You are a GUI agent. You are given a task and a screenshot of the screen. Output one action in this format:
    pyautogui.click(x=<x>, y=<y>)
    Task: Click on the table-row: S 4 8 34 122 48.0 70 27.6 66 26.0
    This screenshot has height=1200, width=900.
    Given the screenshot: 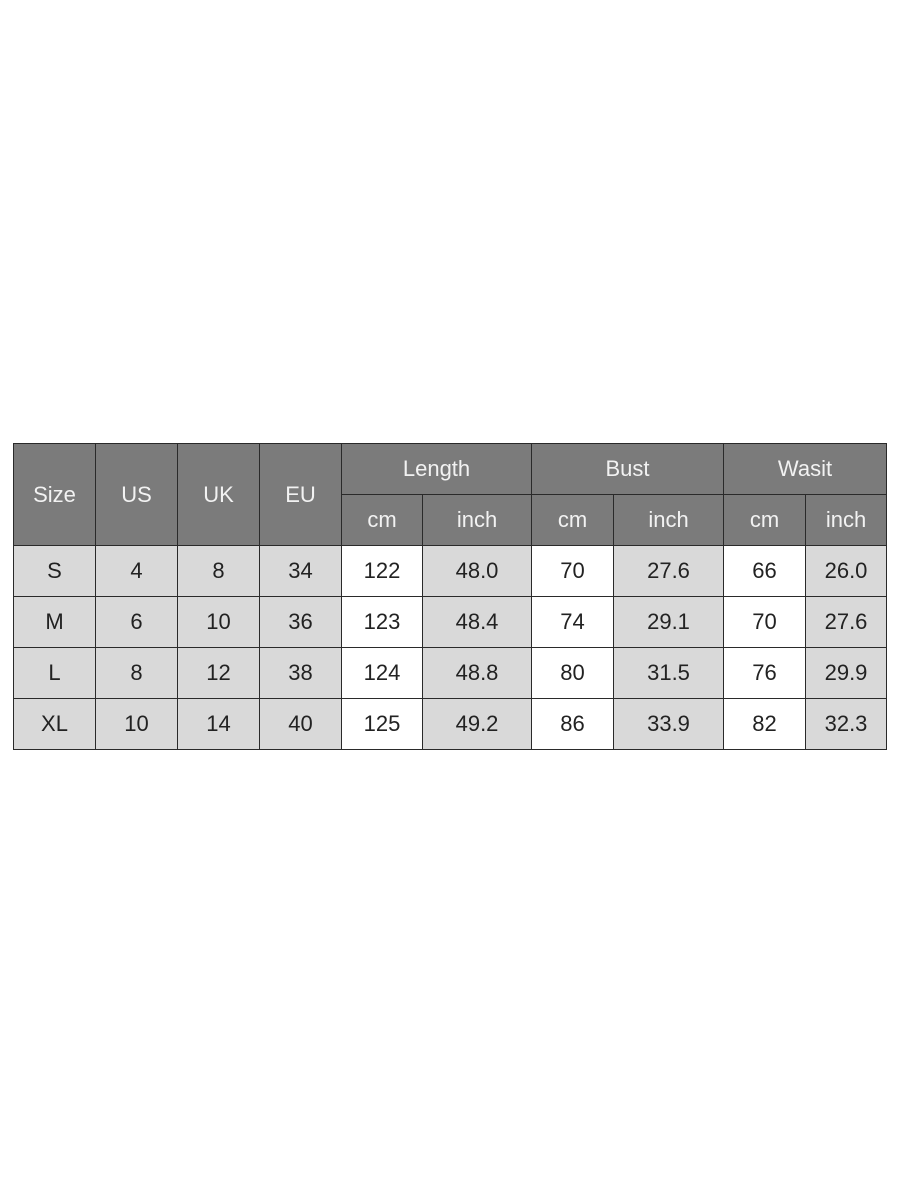 What is the action you would take?
    pyautogui.click(x=450, y=571)
    